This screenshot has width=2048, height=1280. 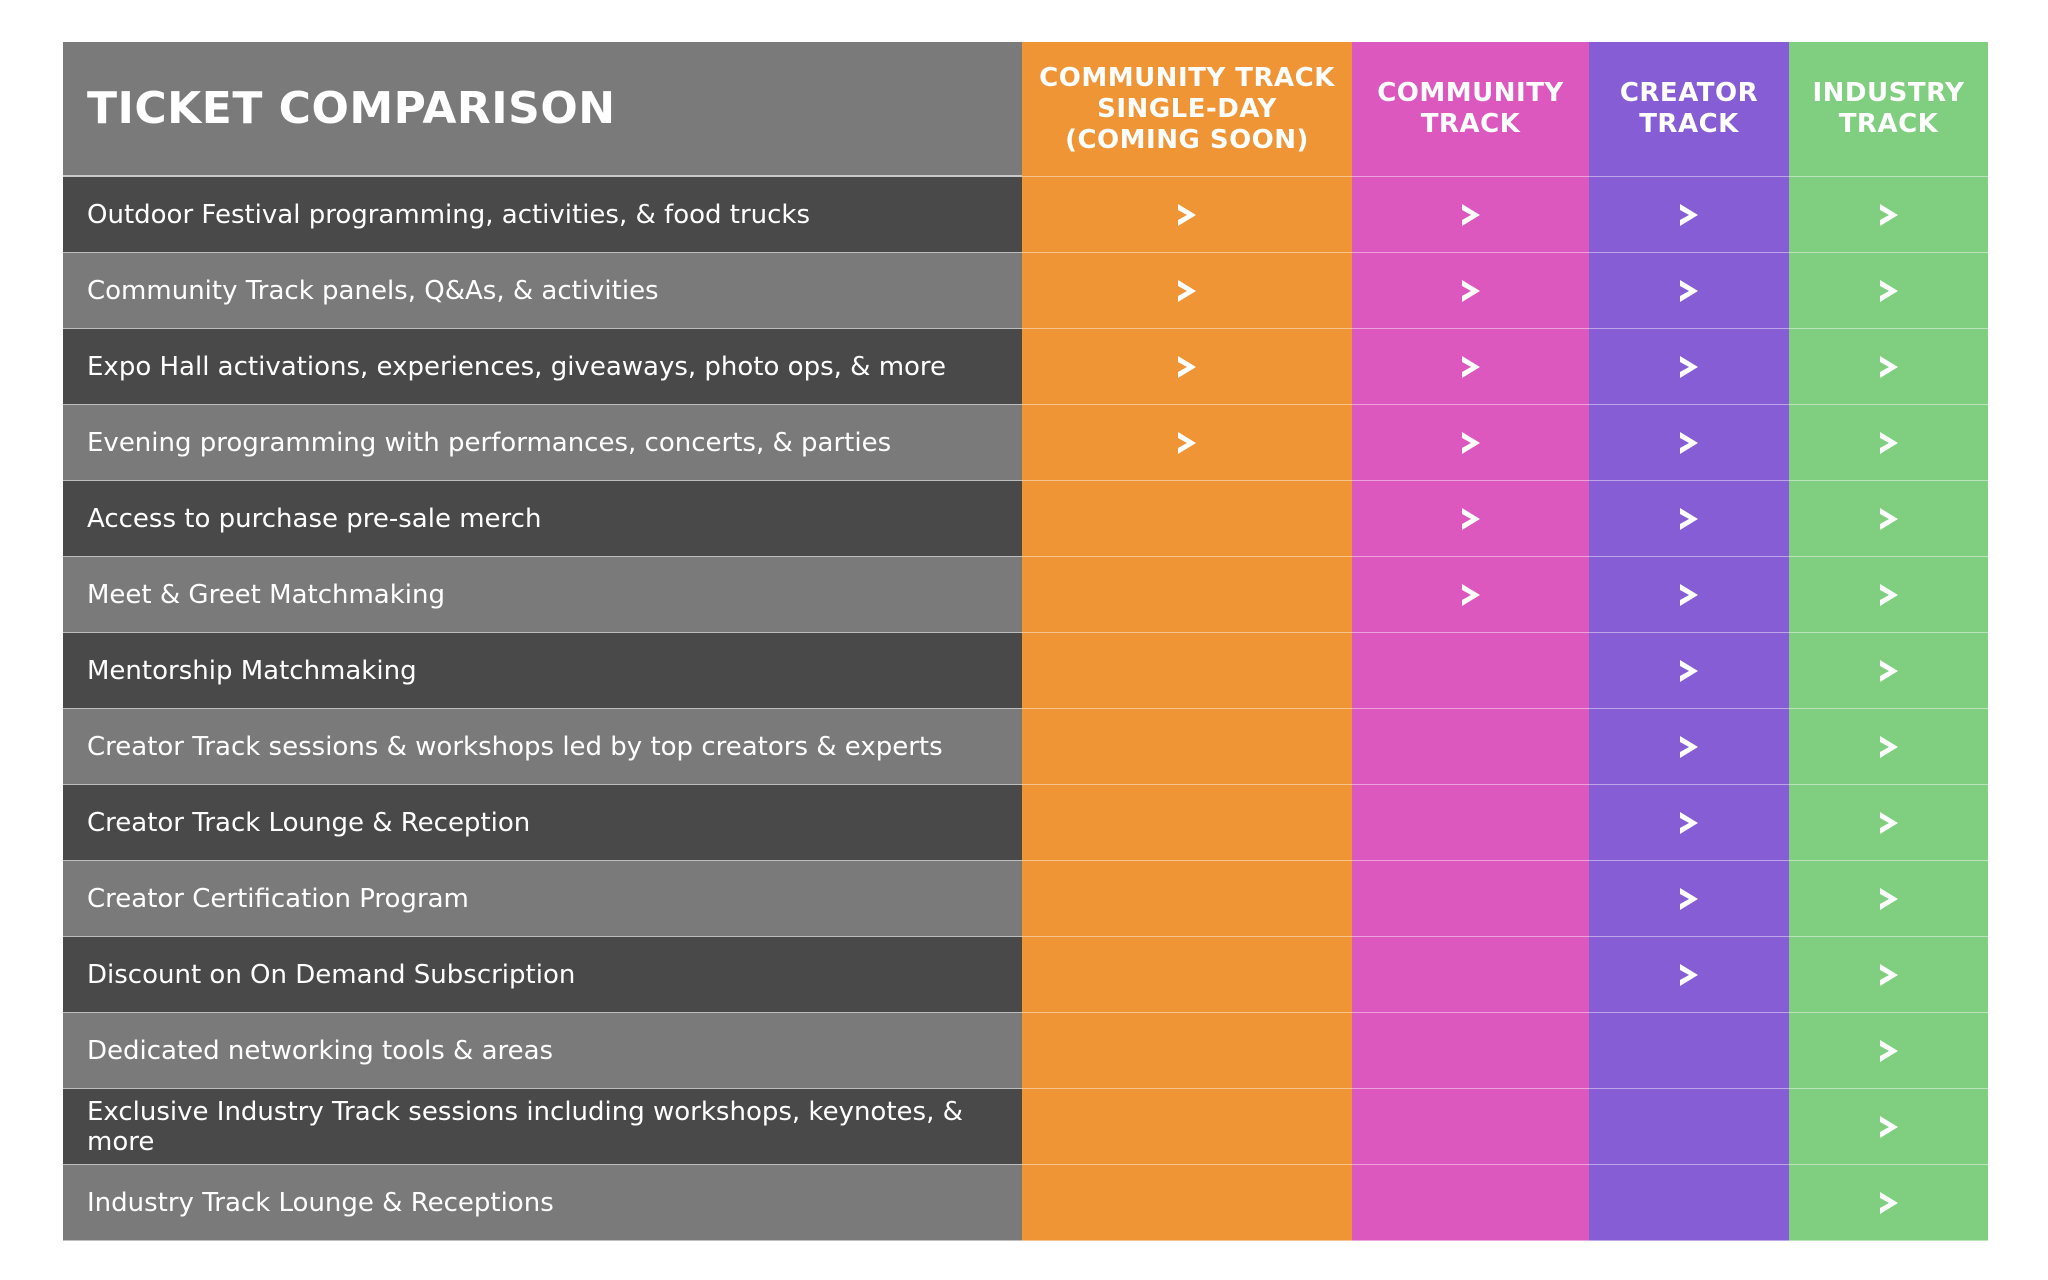 What do you see at coordinates (1187, 109) in the screenshot?
I see `column-header-1: COMMUNITY TRACK SINGLE-DAY (COMING SOON)` at bounding box center [1187, 109].